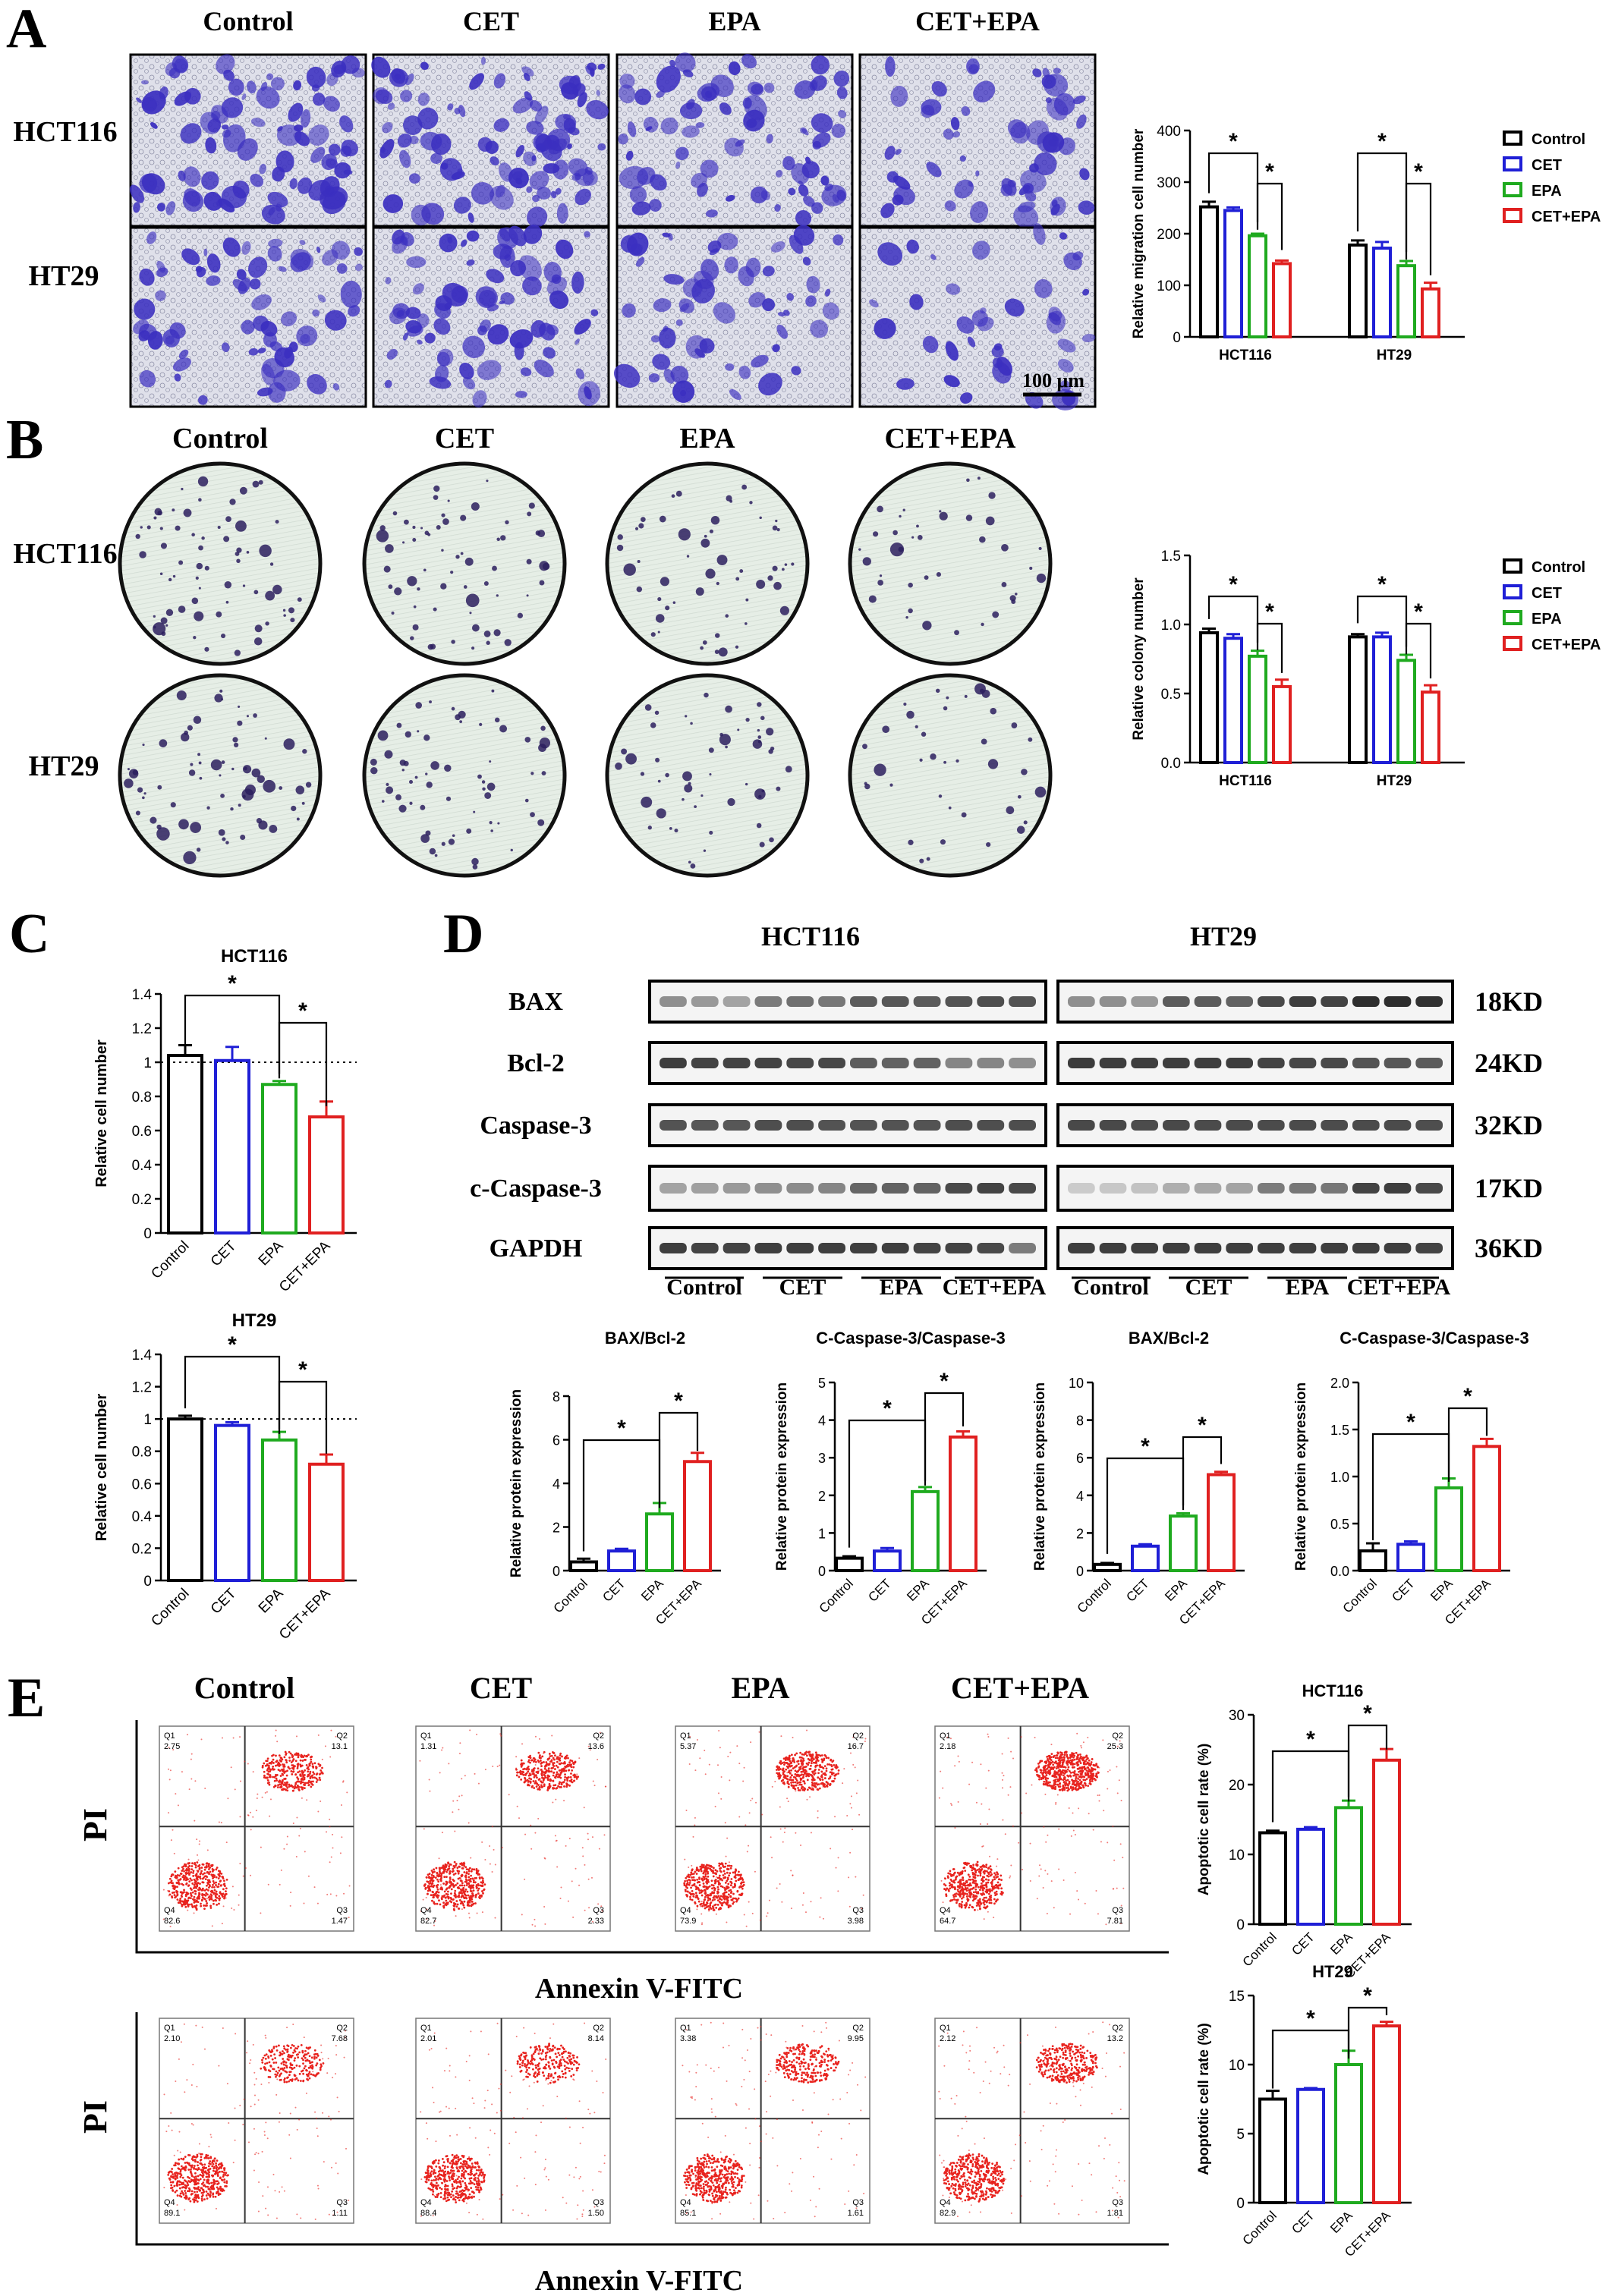  I want to click on blot-group-label: Control, so click(703, 1287).